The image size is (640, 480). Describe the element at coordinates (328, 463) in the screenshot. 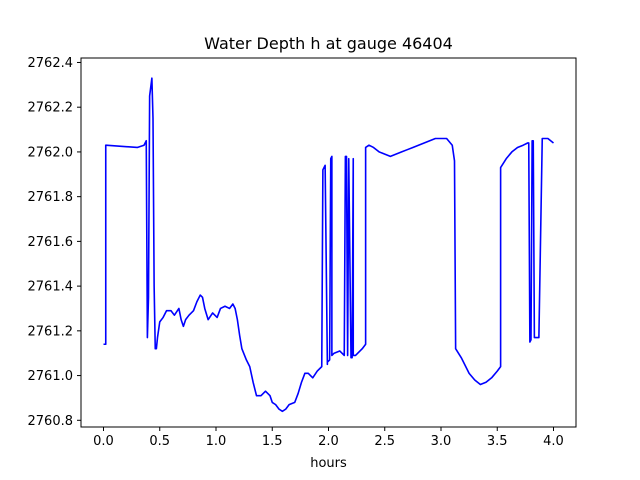

I see `x-axis-label: hours` at that location.